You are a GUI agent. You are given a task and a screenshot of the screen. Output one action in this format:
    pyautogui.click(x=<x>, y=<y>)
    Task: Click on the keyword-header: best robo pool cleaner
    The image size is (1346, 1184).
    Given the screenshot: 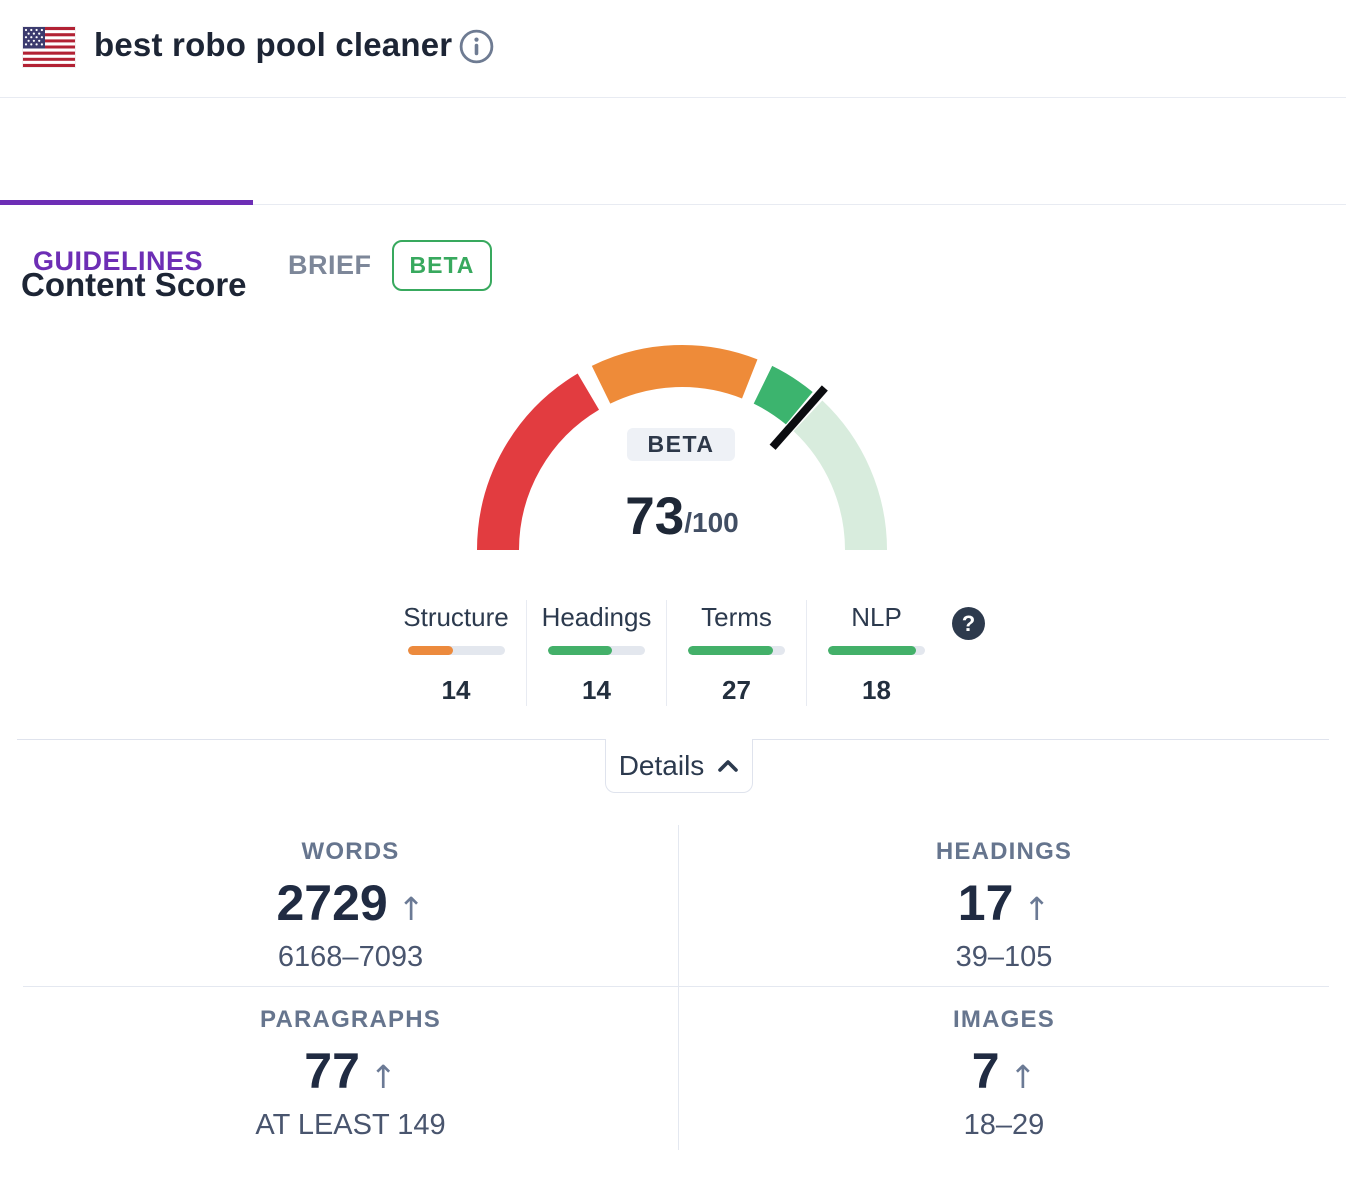 What is the action you would take?
    pyautogui.click(x=673, y=49)
    